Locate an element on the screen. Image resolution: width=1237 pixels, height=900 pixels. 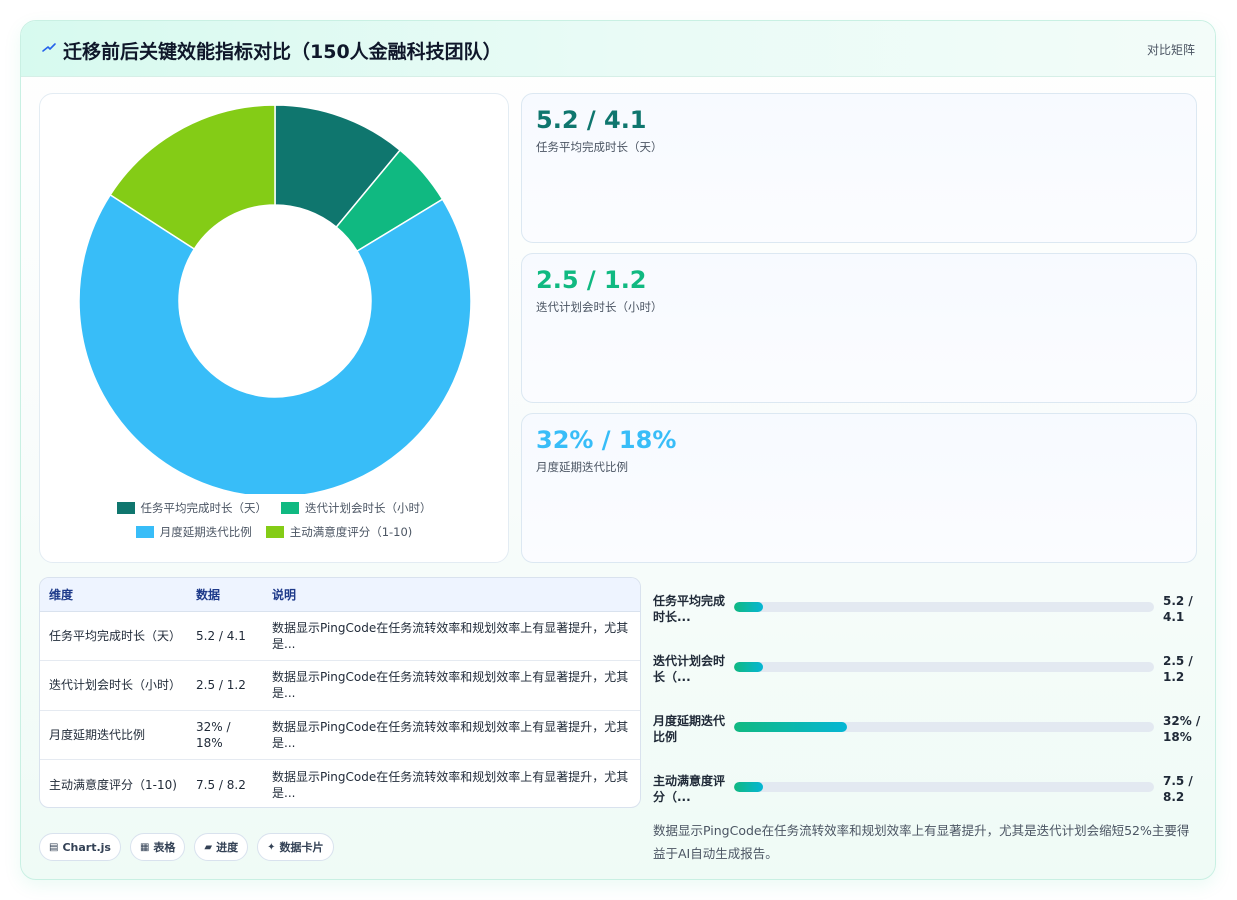
progress-icon: ▰ is located at coordinates (208, 847).